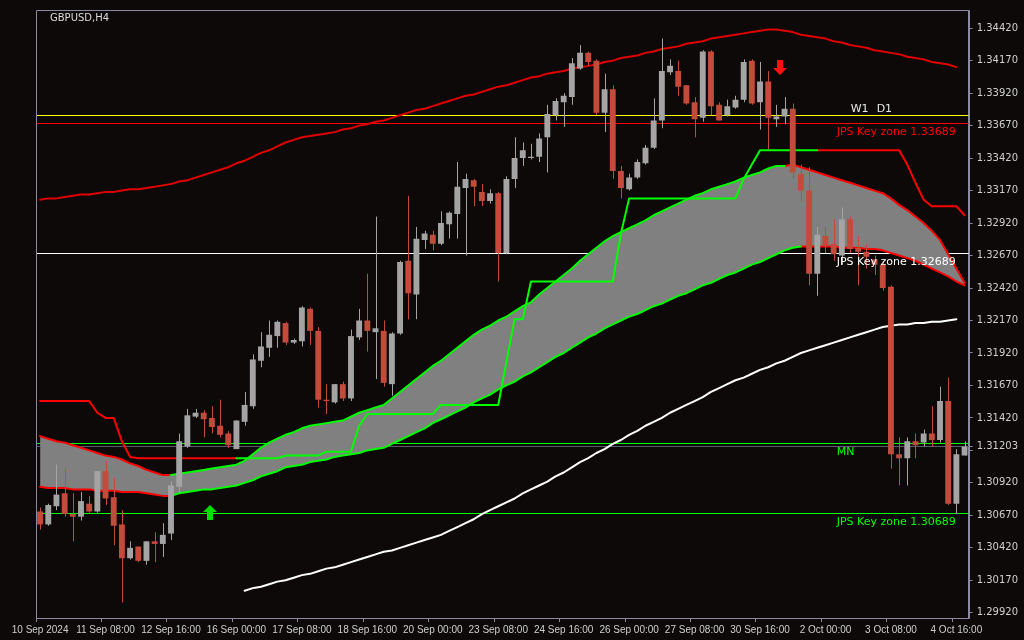 The width and height of the screenshot is (1024, 640). Describe the element at coordinates (694, 629) in the screenshot. I see `x-tick-label: 27 Sep 08:00` at that location.